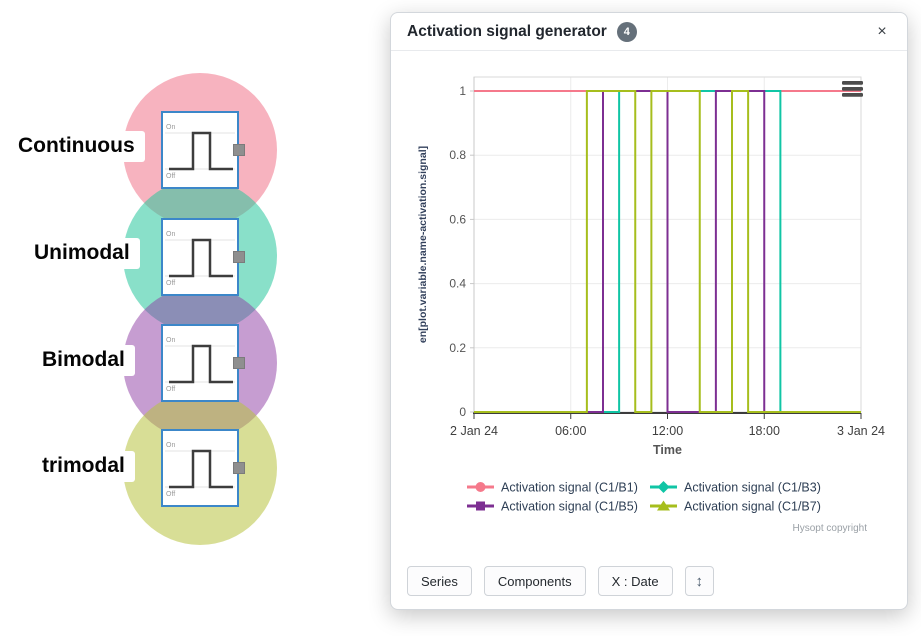 This screenshot has height=636, width=921. I want to click on legend-item-2: Activation signal (C1/B3), so click(735, 488).